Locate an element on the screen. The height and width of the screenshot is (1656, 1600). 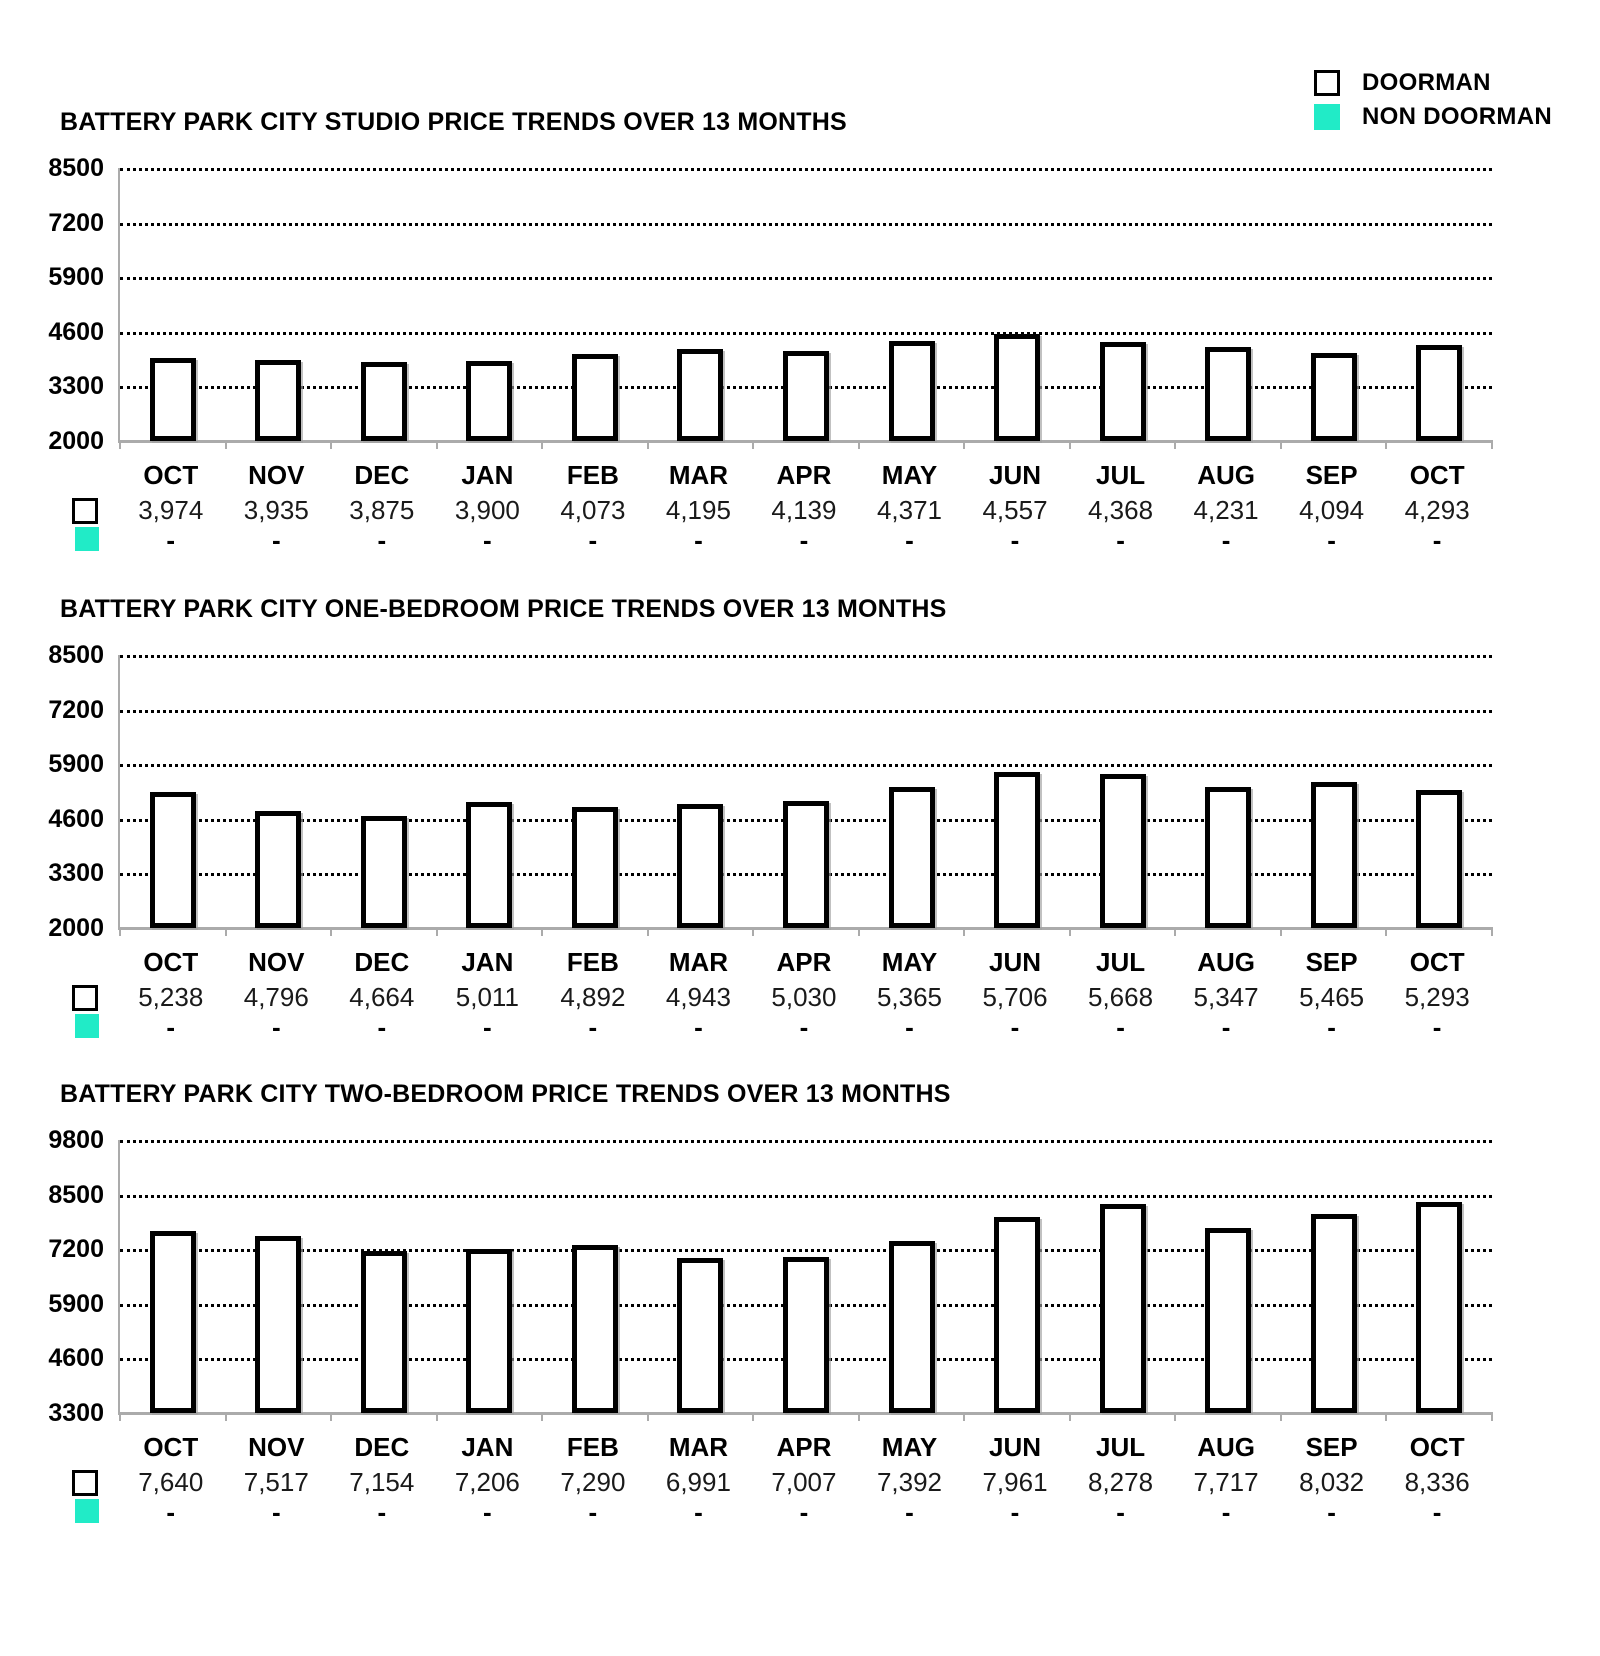
doorman-value: 4,664 is located at coordinates (382, 997).